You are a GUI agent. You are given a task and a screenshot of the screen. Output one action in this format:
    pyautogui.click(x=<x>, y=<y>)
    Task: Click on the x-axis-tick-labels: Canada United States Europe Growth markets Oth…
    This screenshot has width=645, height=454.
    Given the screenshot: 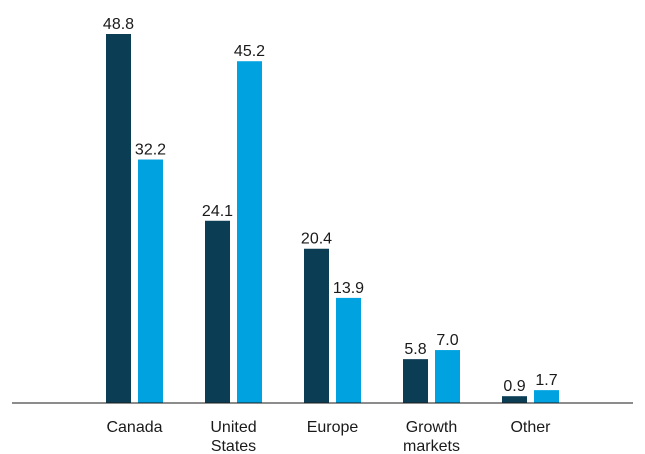 What is the action you would take?
    pyautogui.click(x=328, y=436)
    